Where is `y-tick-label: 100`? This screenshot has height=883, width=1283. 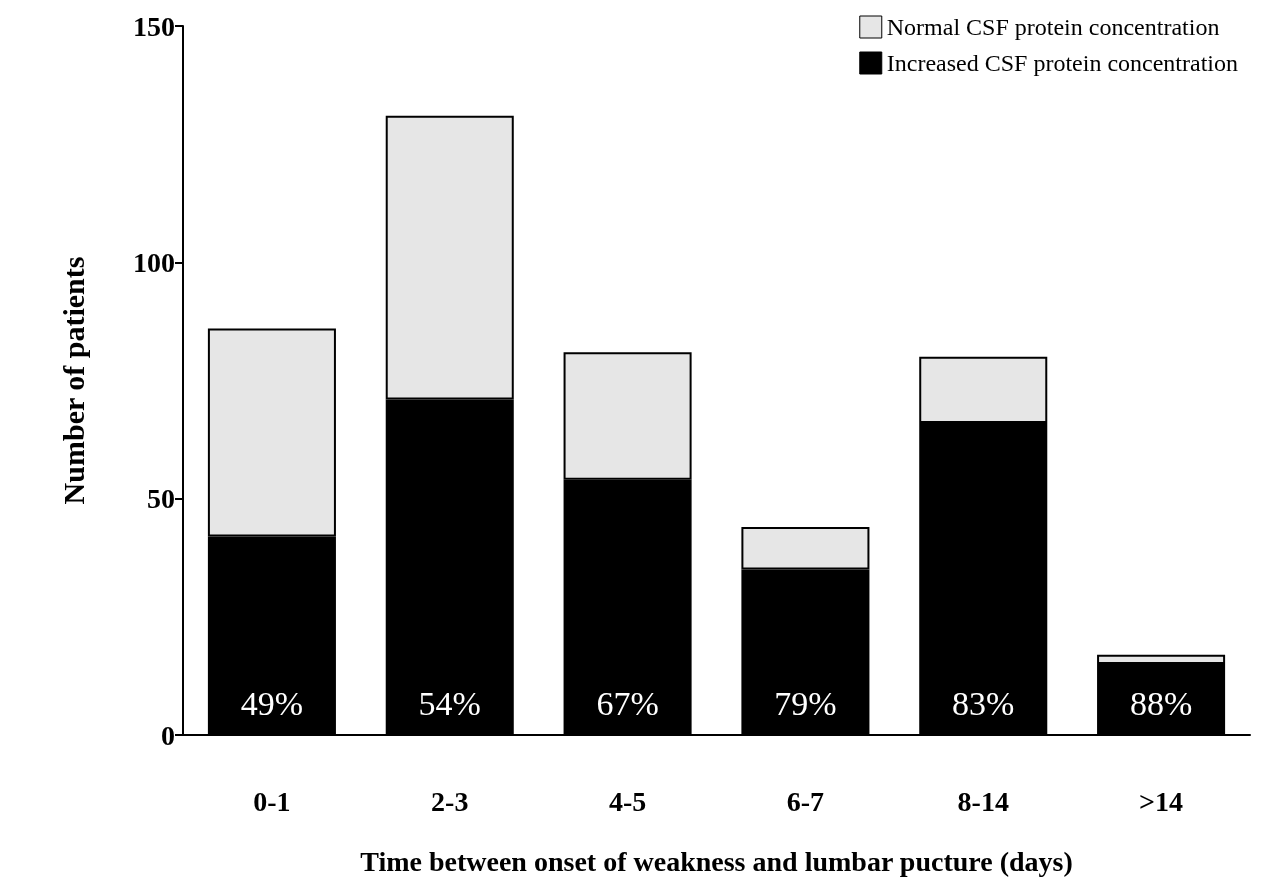 y-tick-label: 100 is located at coordinates (154, 262).